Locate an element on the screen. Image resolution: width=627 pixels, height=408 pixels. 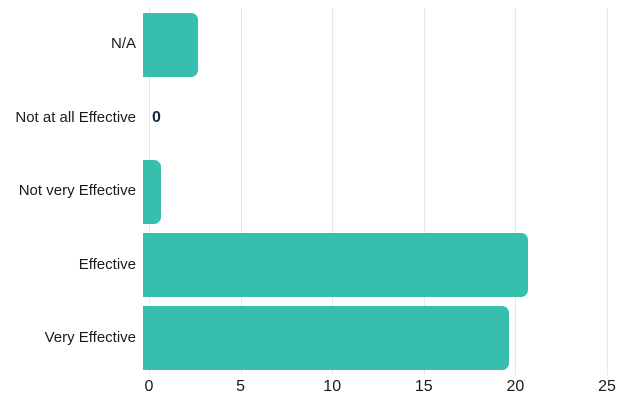
bar-track: 0 is located at coordinates (385, 117).